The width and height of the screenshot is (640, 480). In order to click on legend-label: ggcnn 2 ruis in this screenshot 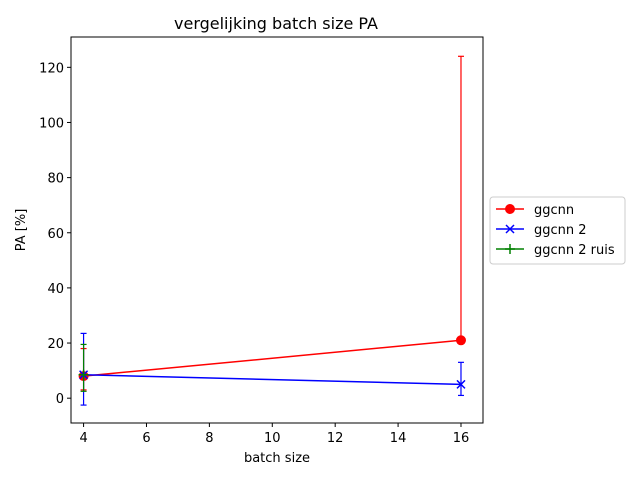, I will do `click(574, 250)`.